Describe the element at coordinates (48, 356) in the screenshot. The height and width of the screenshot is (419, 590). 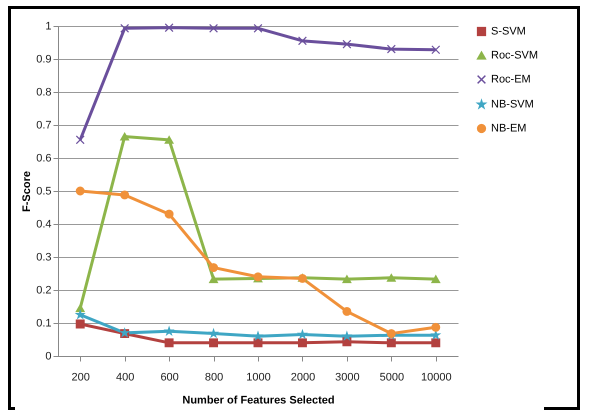
I see `y-tick-label: 0` at that location.